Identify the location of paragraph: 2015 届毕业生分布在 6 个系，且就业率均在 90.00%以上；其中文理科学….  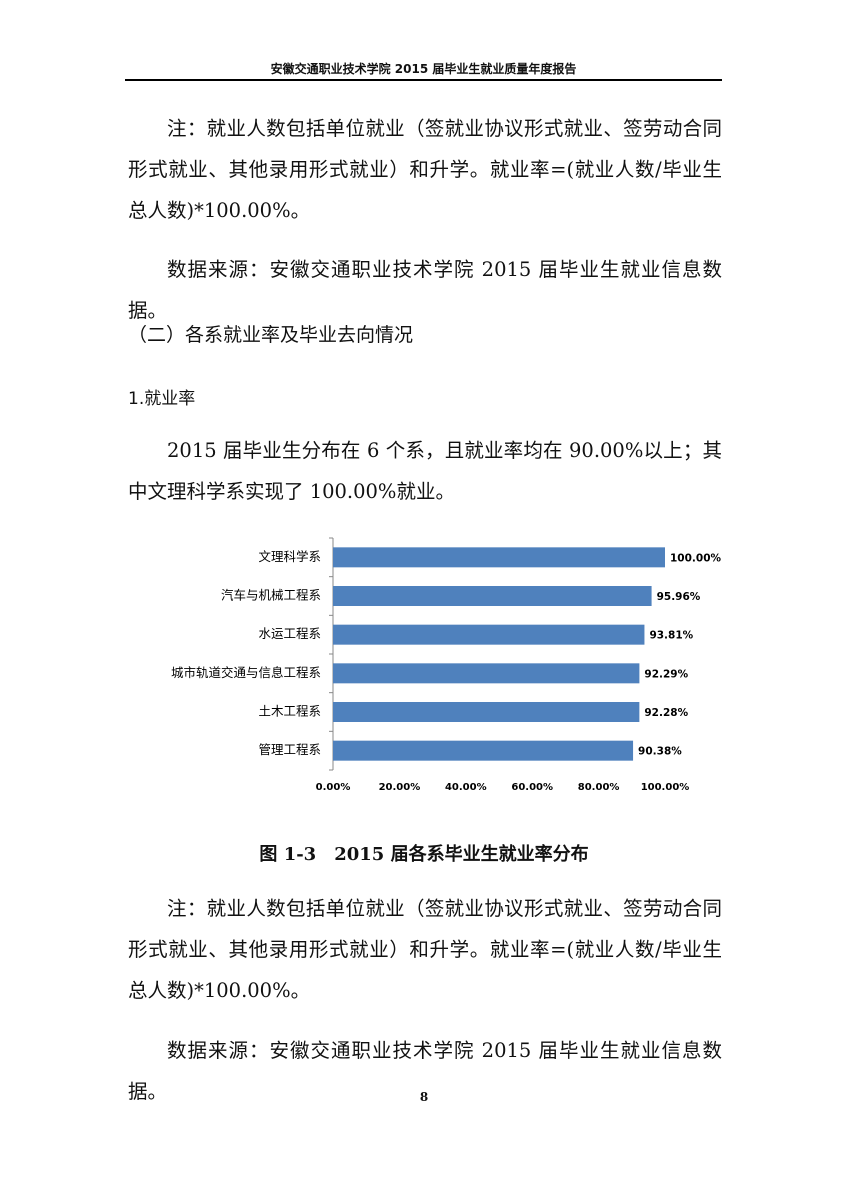
(425, 471).